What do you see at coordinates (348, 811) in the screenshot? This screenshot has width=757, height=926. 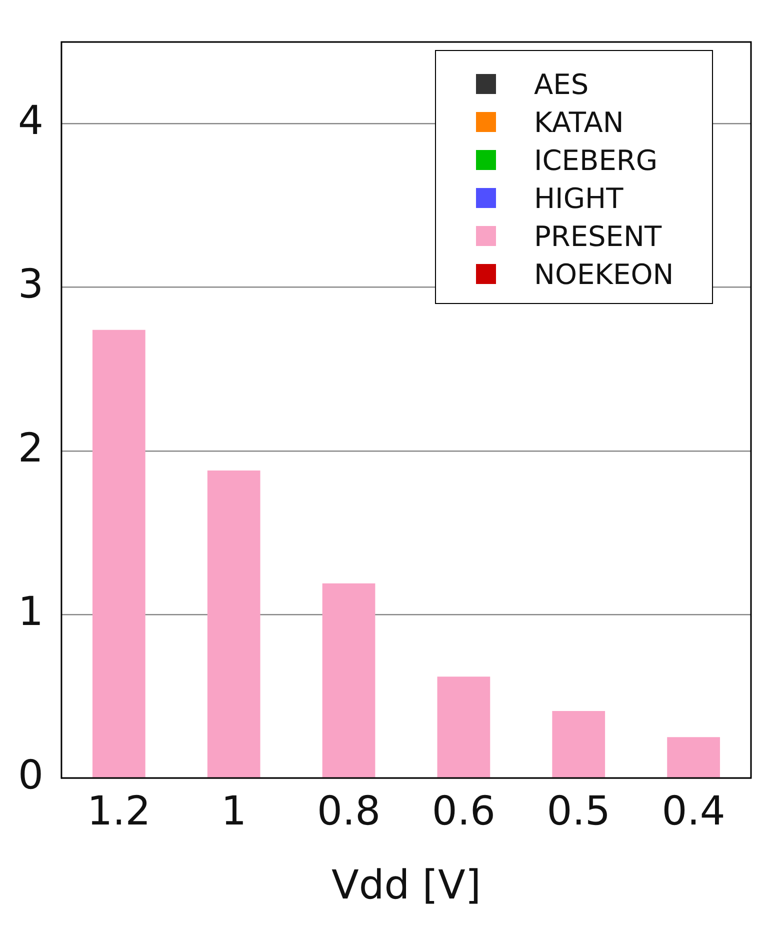 I see `x-tick-label: 0.8` at bounding box center [348, 811].